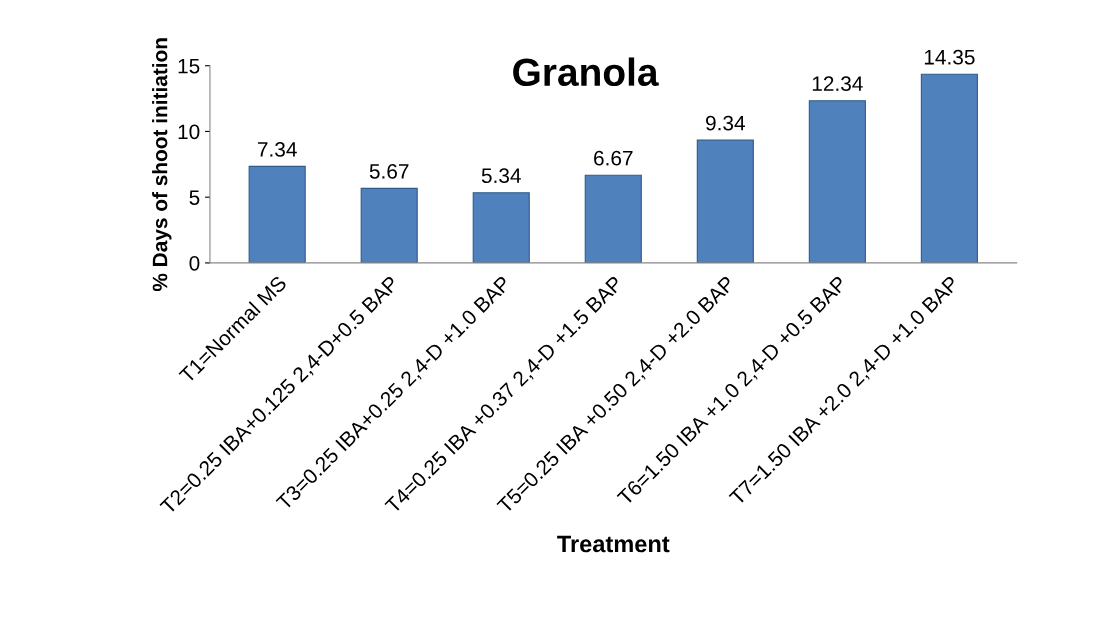  I want to click on y-tick-label: 5, so click(194, 197).